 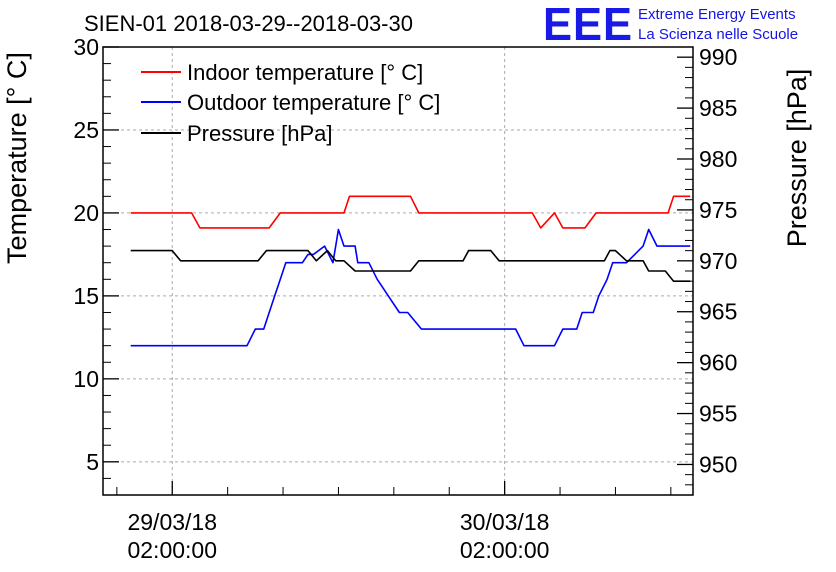 What do you see at coordinates (313, 102) in the screenshot?
I see `legend-label-outdoor: Outdoor temperature [° C]` at bounding box center [313, 102].